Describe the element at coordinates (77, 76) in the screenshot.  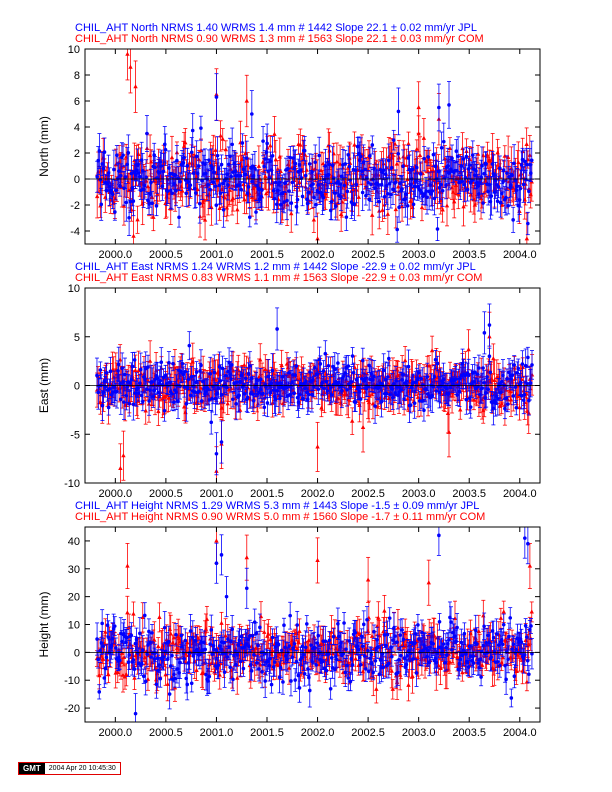
I see `y-tick-label: 8` at that location.